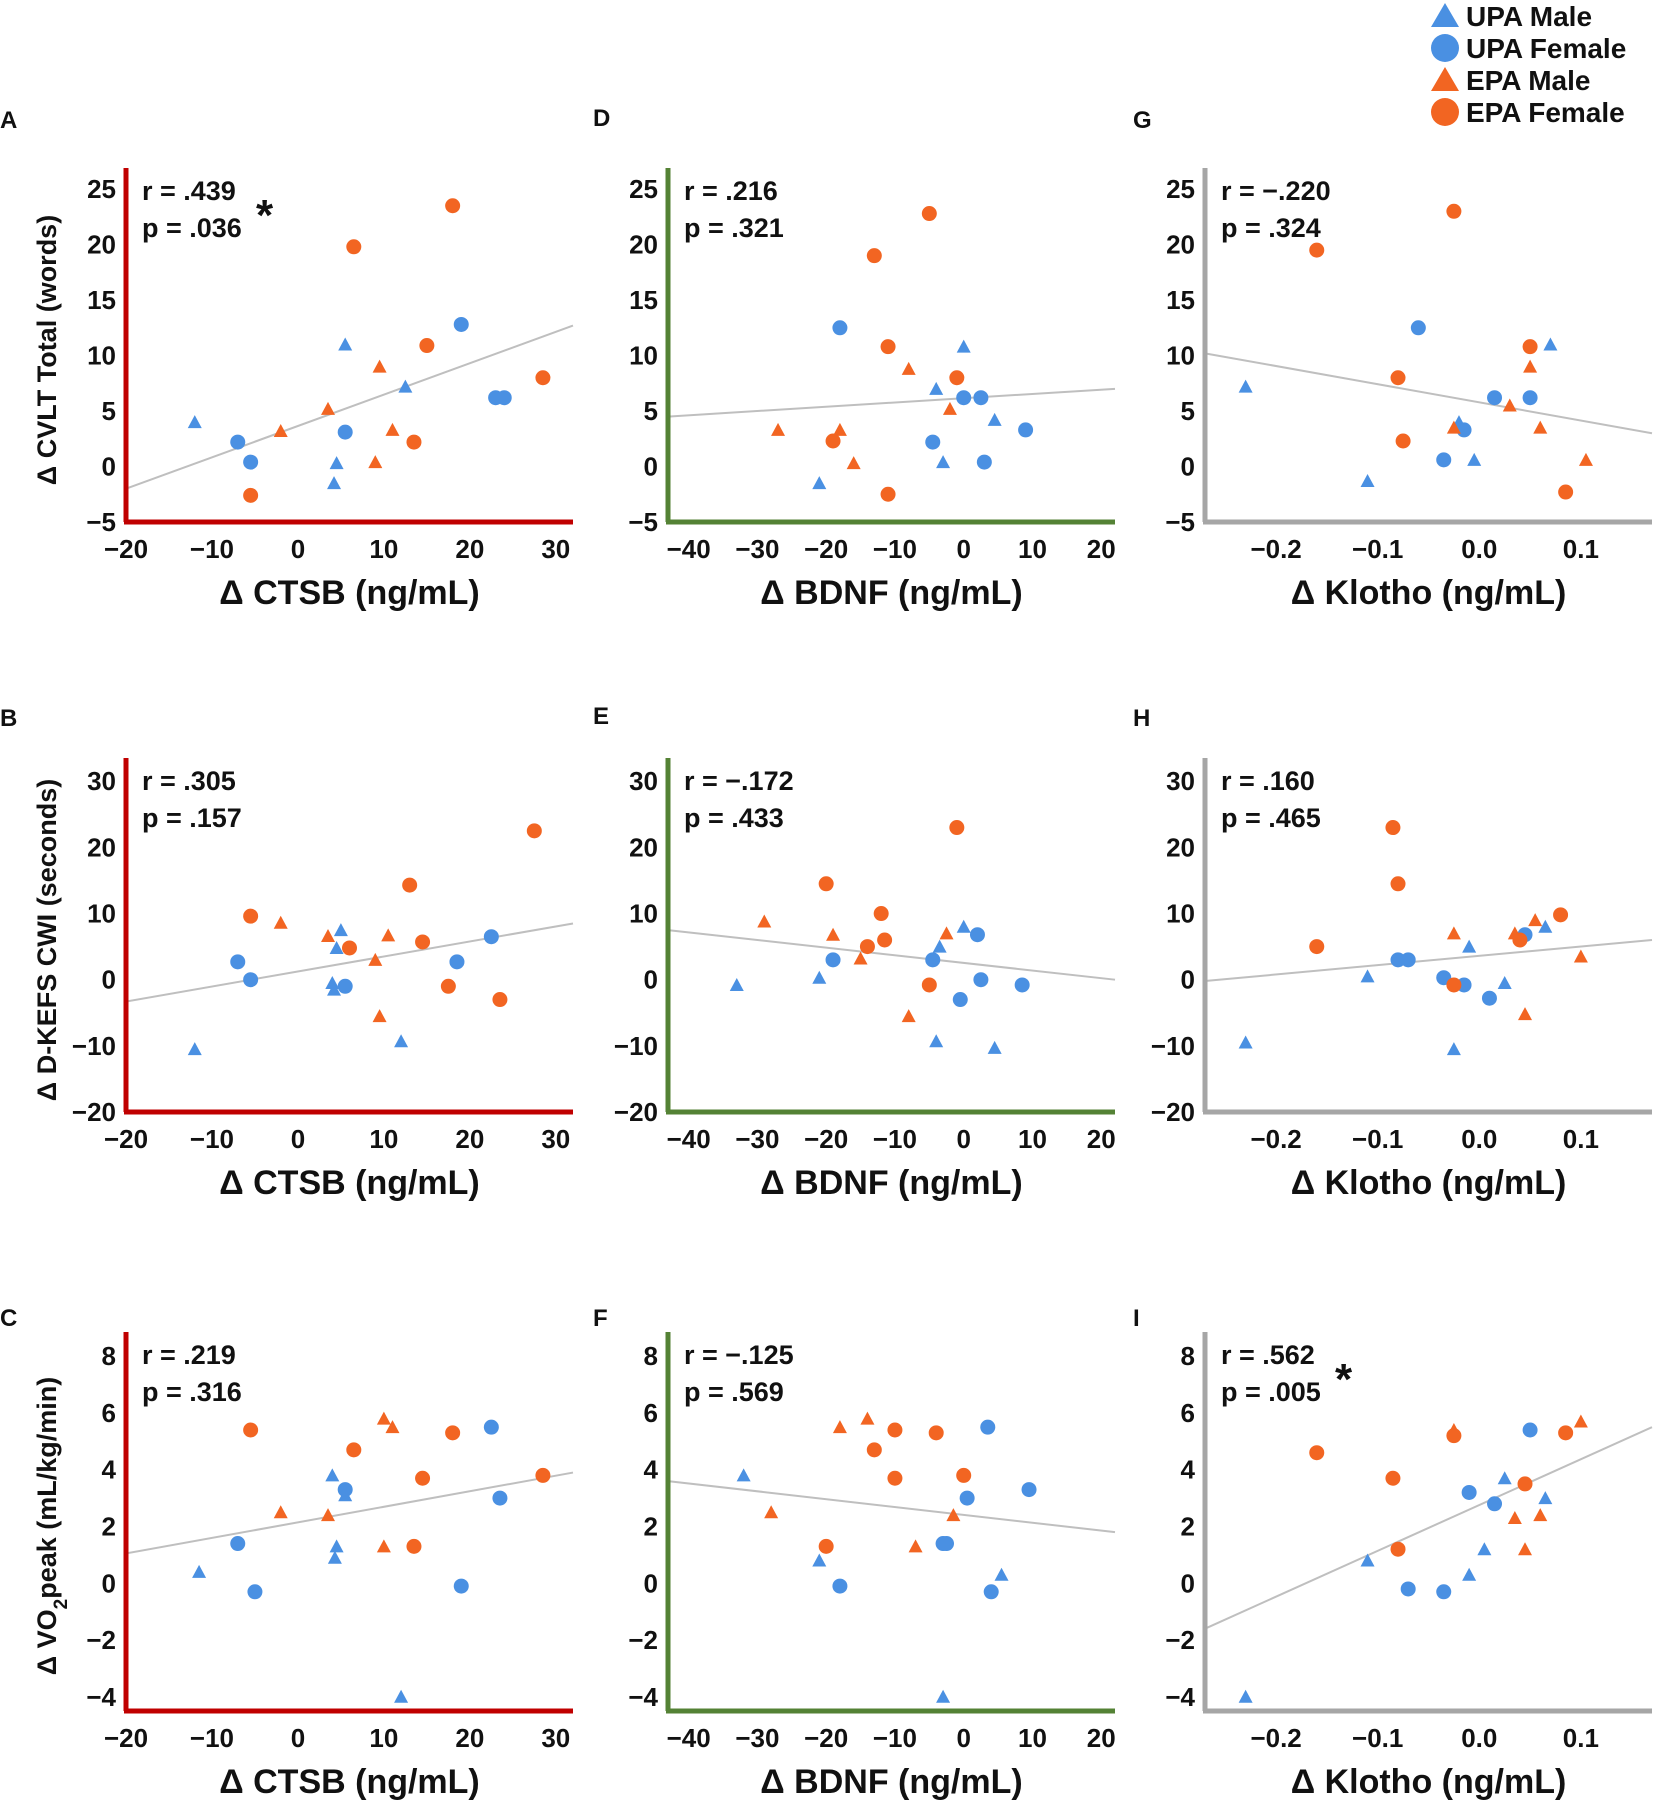 This screenshot has width=1654, height=1804. Describe the element at coordinates (651, 1470) in the screenshot. I see `y-tick-label: 4` at that location.